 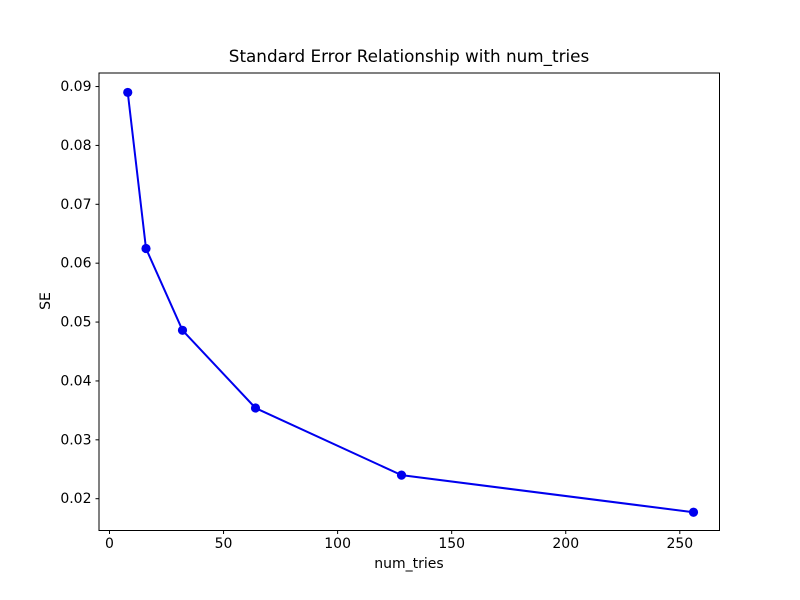 What do you see at coordinates (75, 264) in the screenshot?
I see `y-tick-label: 0.06` at bounding box center [75, 264].